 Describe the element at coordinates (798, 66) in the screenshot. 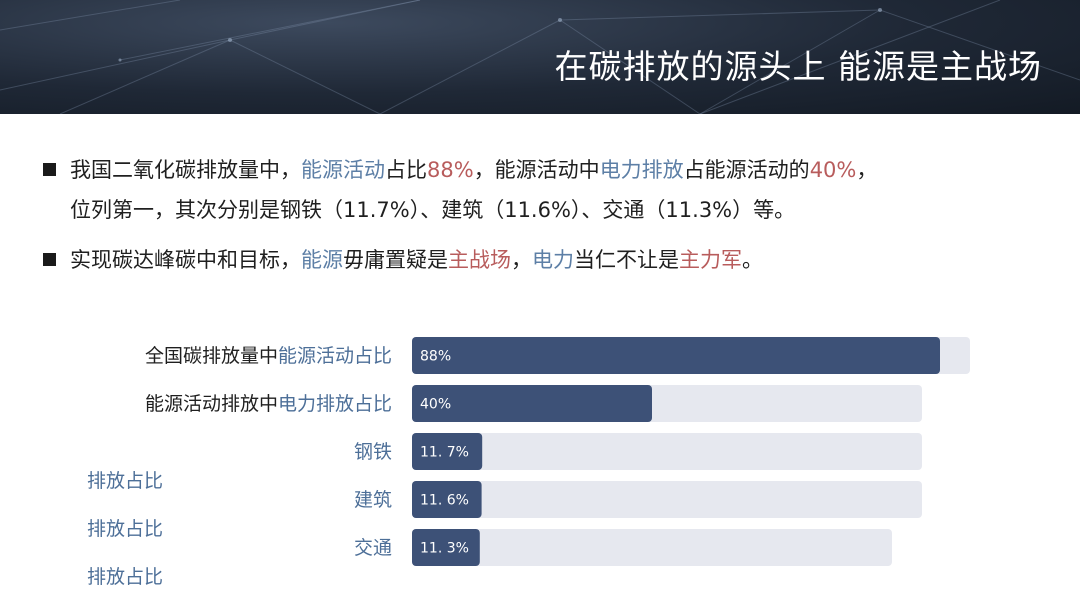

I see `slide-title: 在碳排放的源头上 能源是主战场` at that location.